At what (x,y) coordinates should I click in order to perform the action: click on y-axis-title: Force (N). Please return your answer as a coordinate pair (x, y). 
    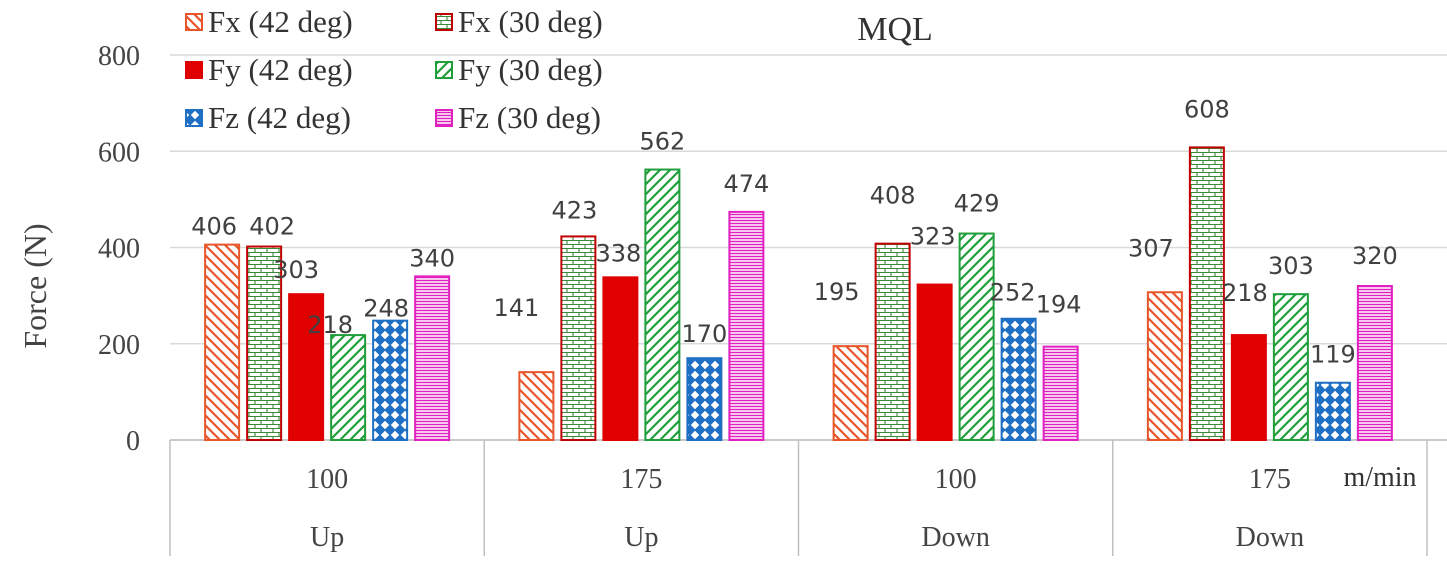
    Looking at the image, I should click on (35, 285).